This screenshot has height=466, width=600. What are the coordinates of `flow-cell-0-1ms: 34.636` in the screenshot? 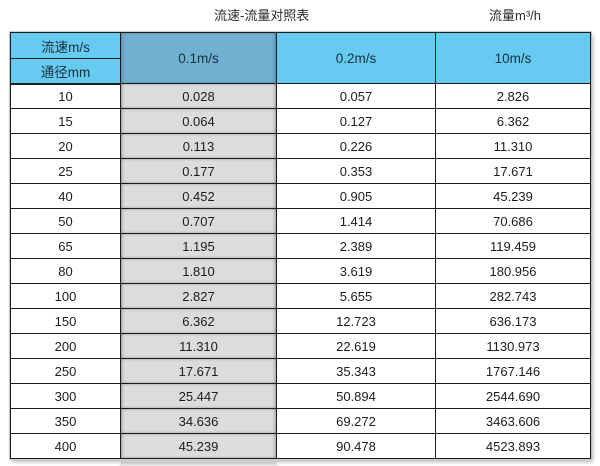 It's located at (198, 421).